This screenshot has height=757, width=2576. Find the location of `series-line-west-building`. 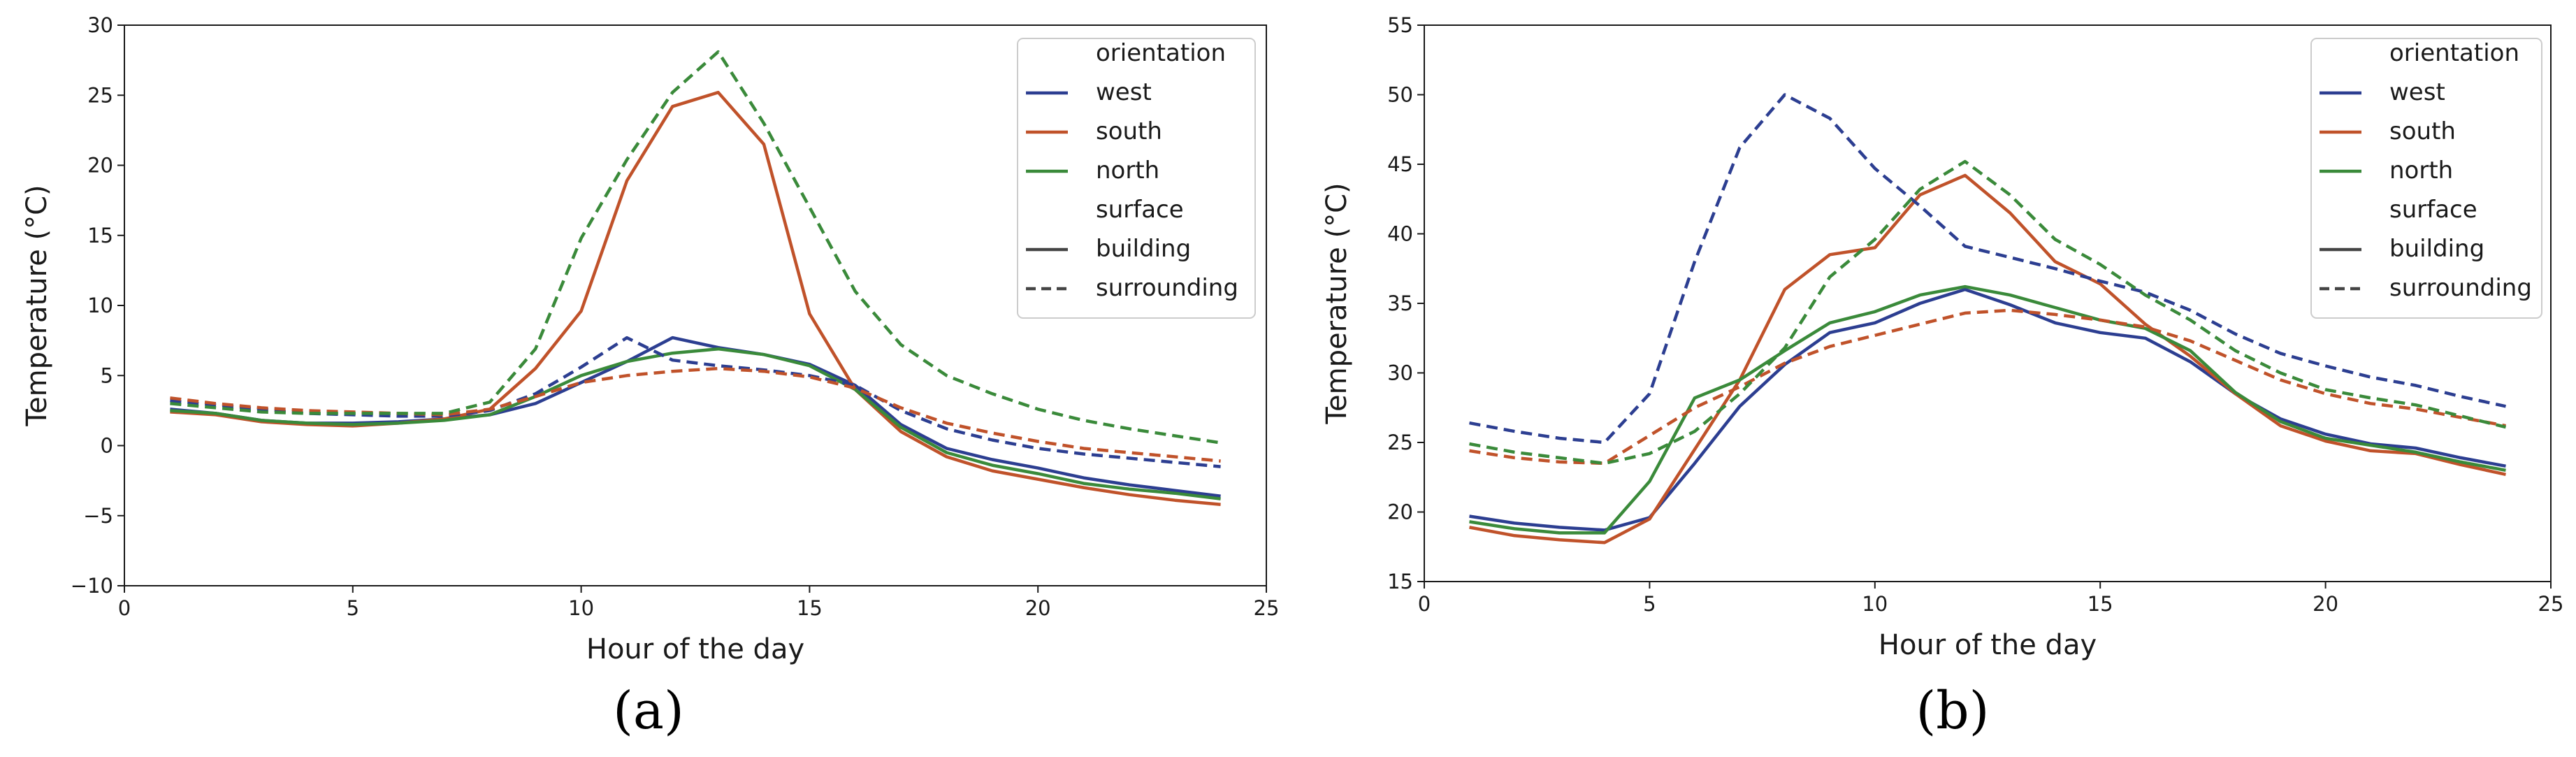

series-line-west-building is located at coordinates (1987, 409).